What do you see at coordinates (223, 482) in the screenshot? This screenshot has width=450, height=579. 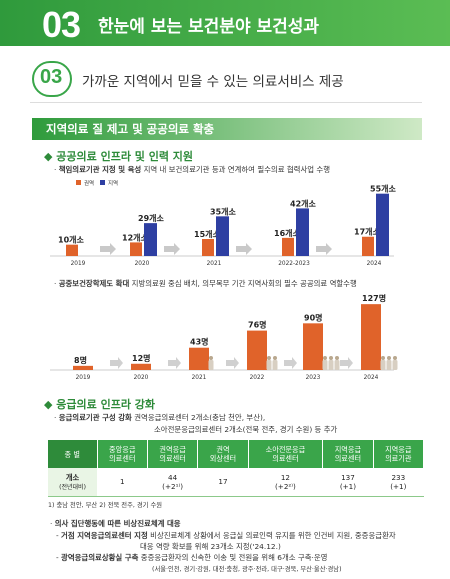 I see `table-cell: 17` at bounding box center [223, 482].